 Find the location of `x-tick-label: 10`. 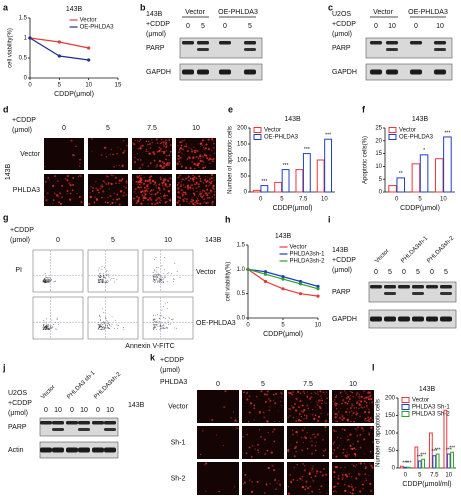

x-tick-label: 10 is located at coordinates (318, 326).